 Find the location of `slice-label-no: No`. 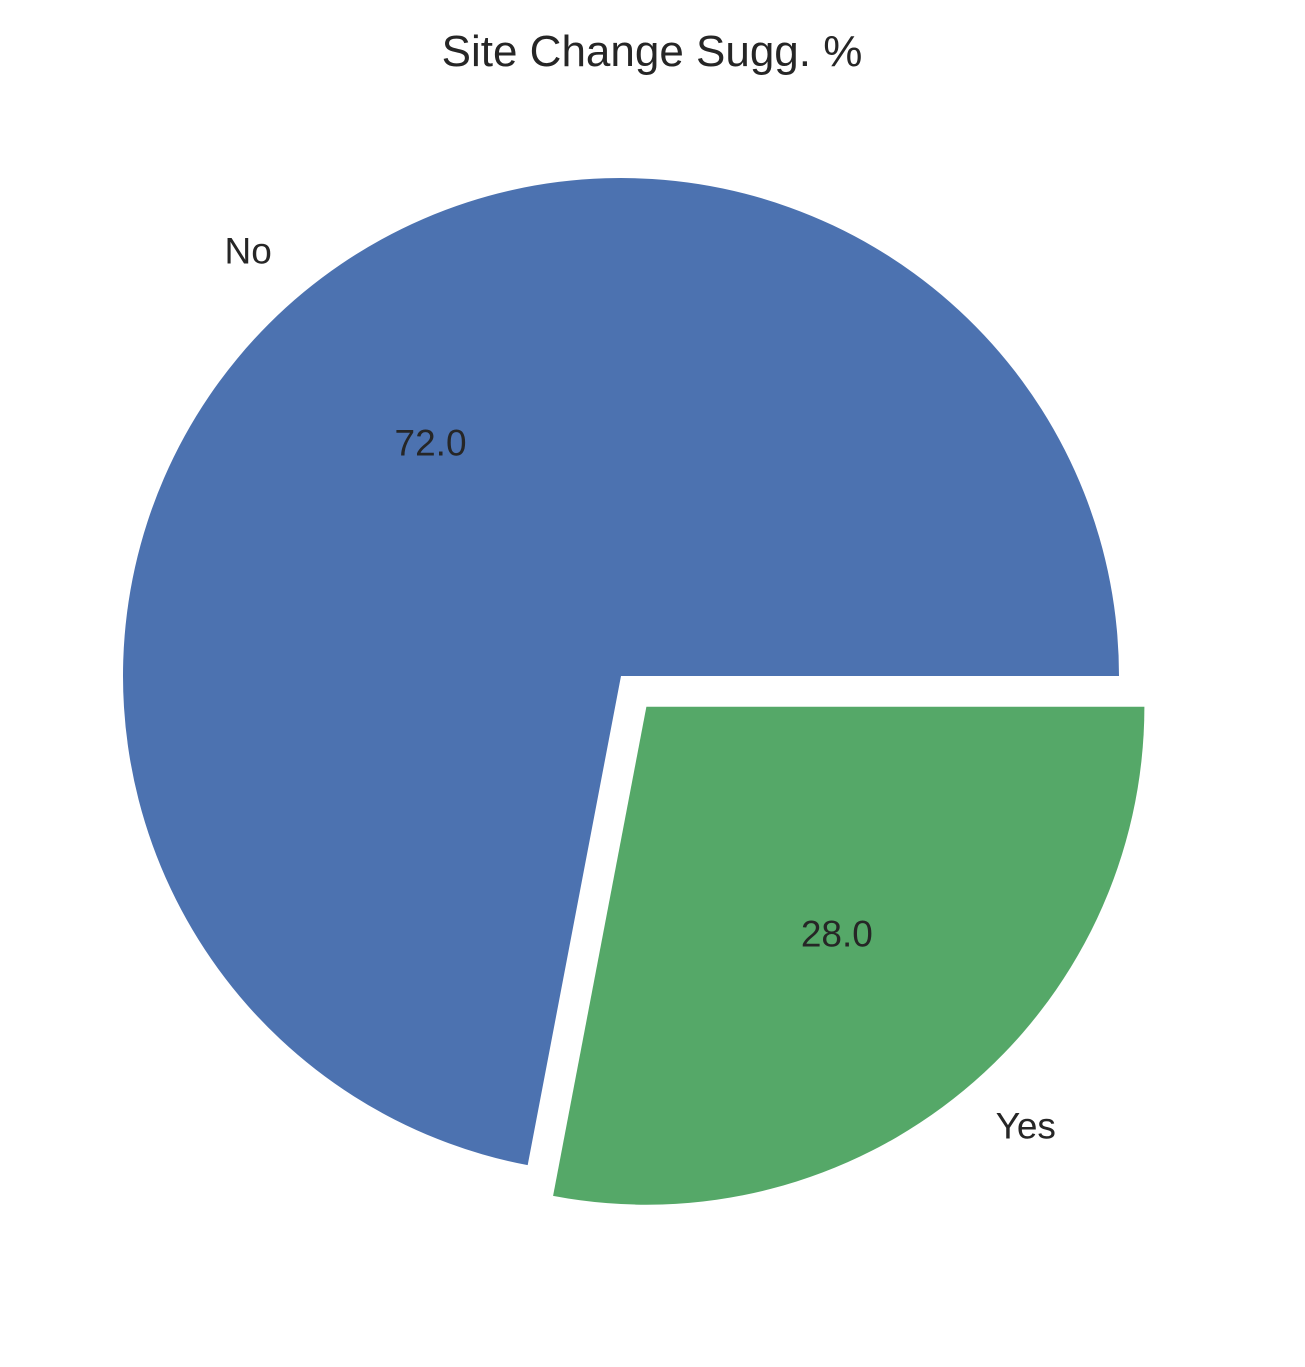

slice-label-no: No is located at coordinates (248, 251).